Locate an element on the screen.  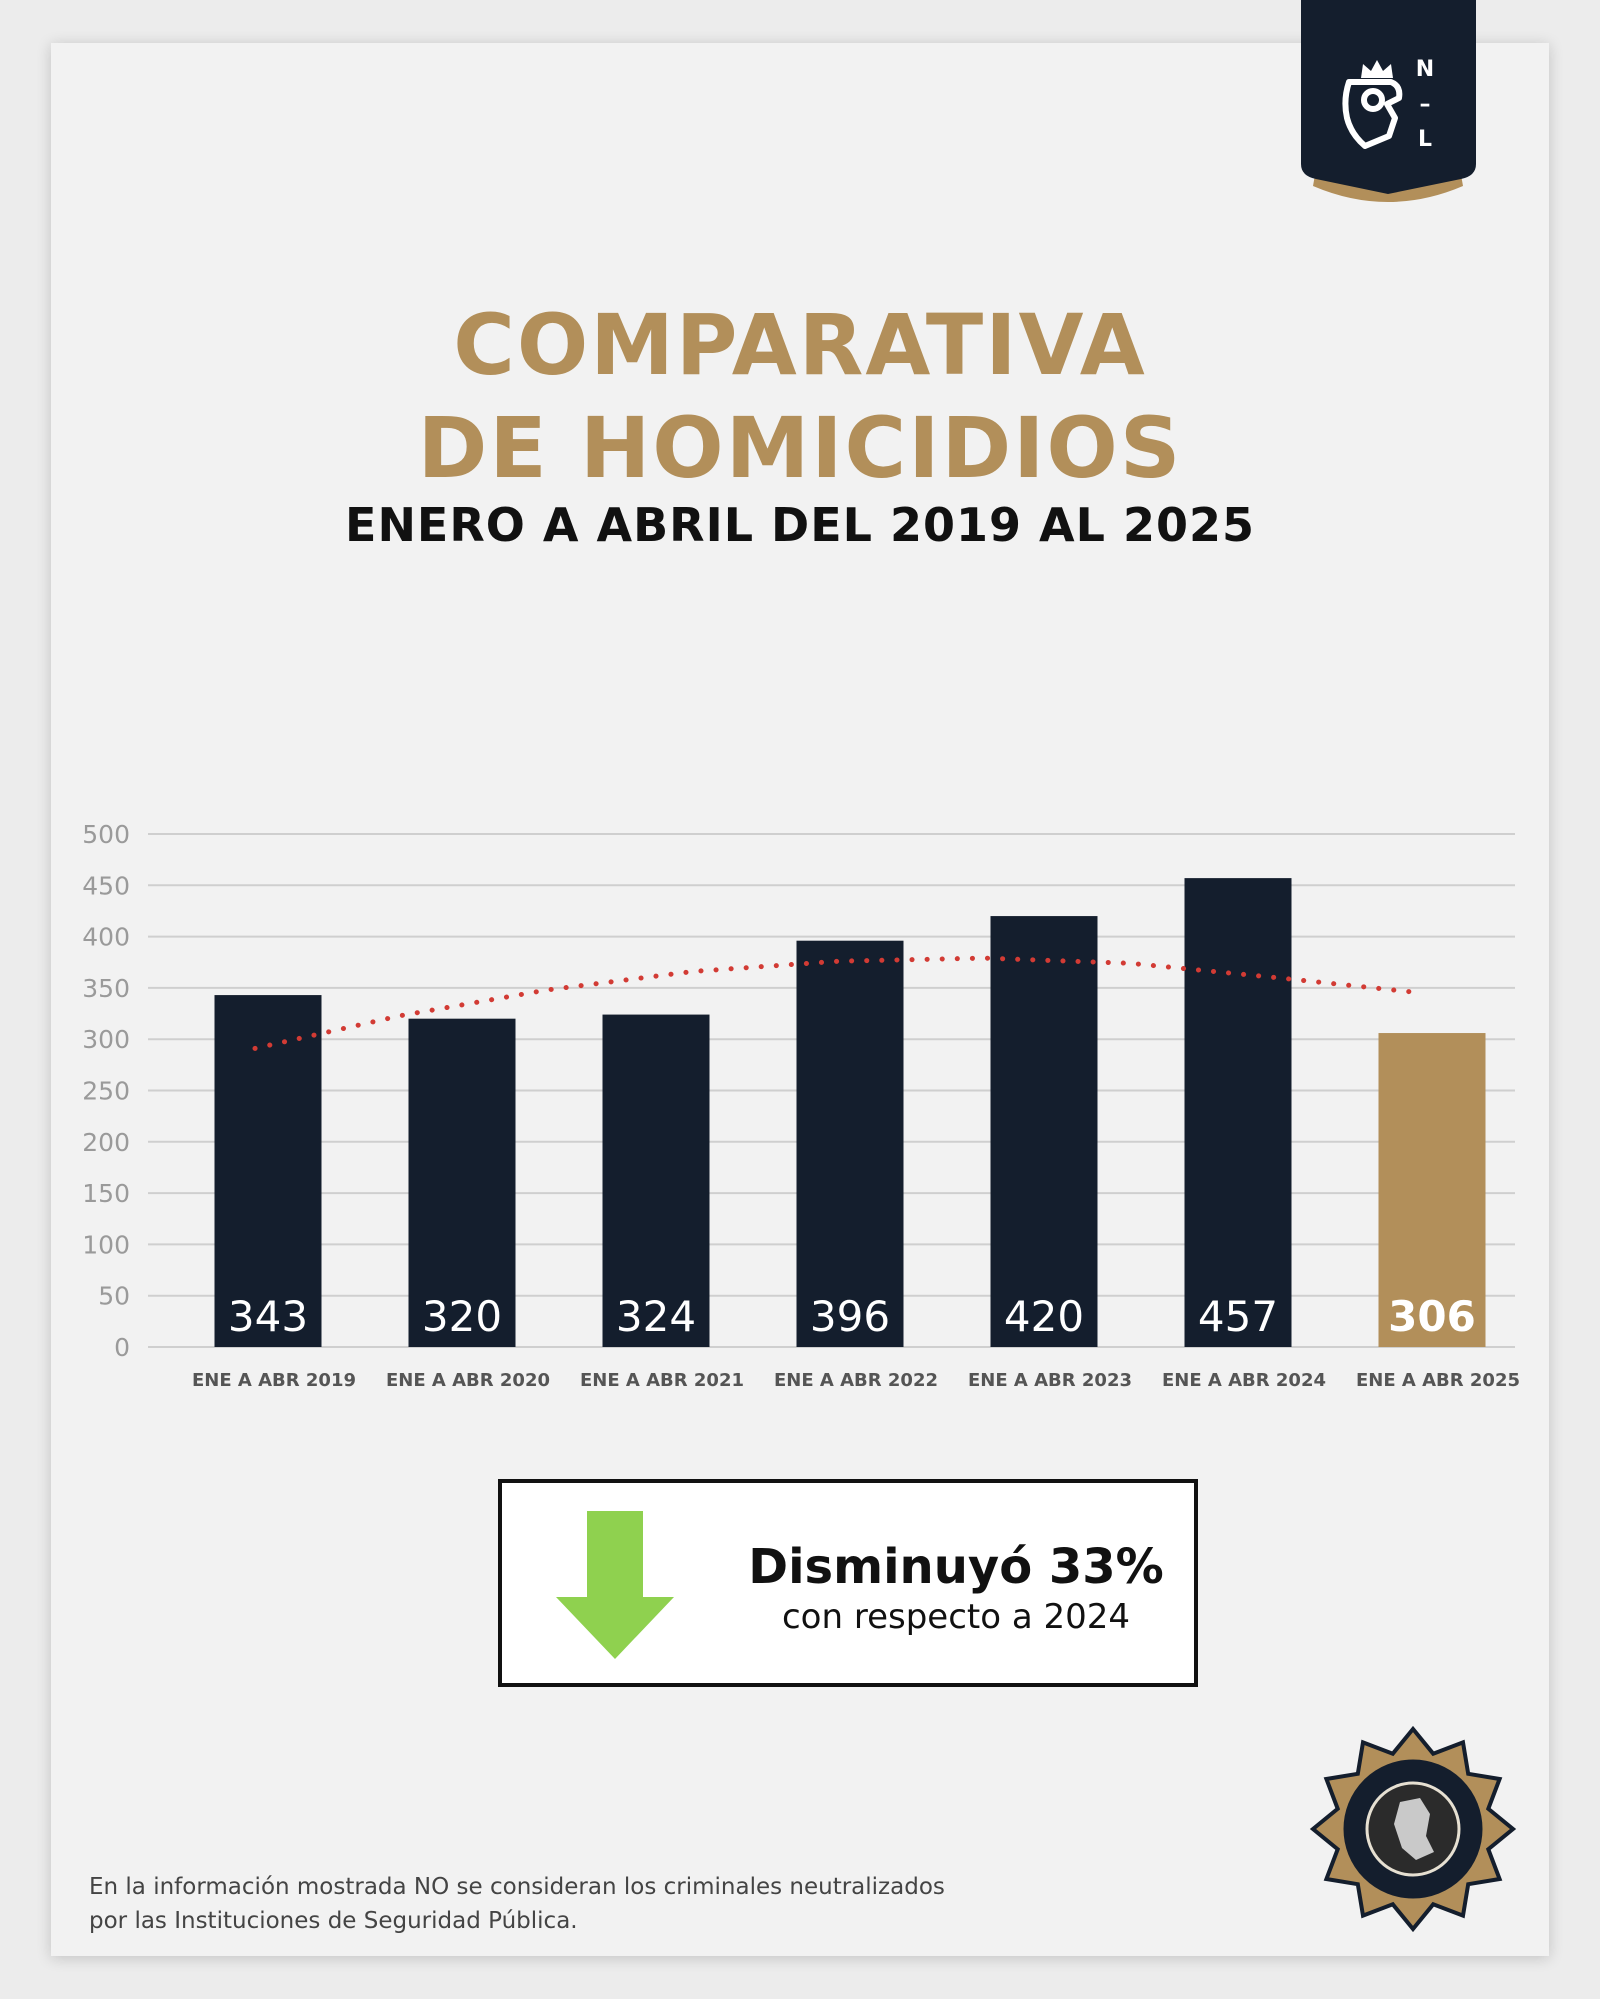
trendline is located at coordinates (838, 1003).